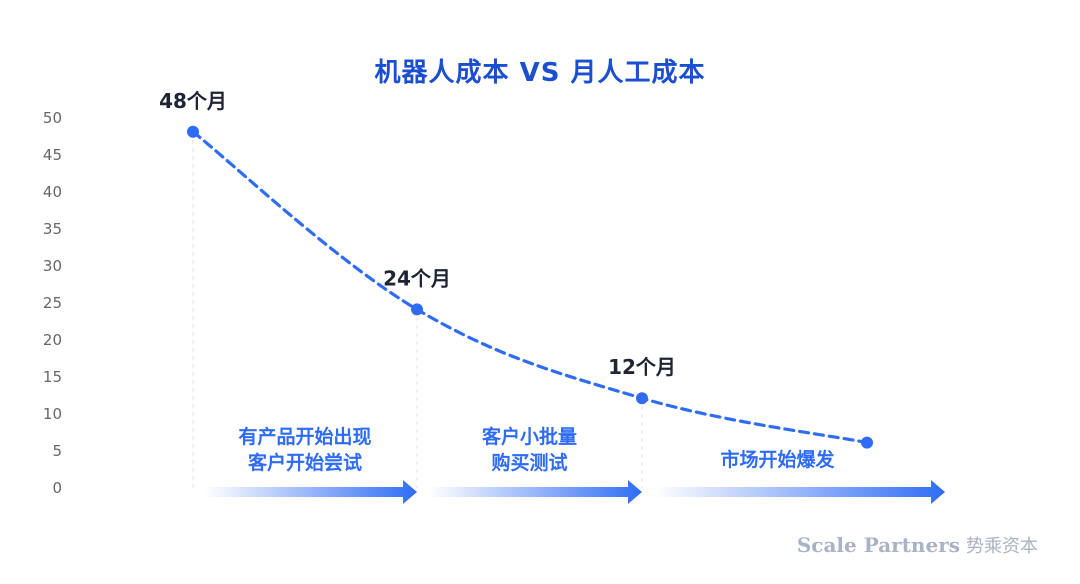 This screenshot has height=584, width=1080. What do you see at coordinates (777, 459) in the screenshot?
I see `phase-label: 市场开始爆发` at bounding box center [777, 459].